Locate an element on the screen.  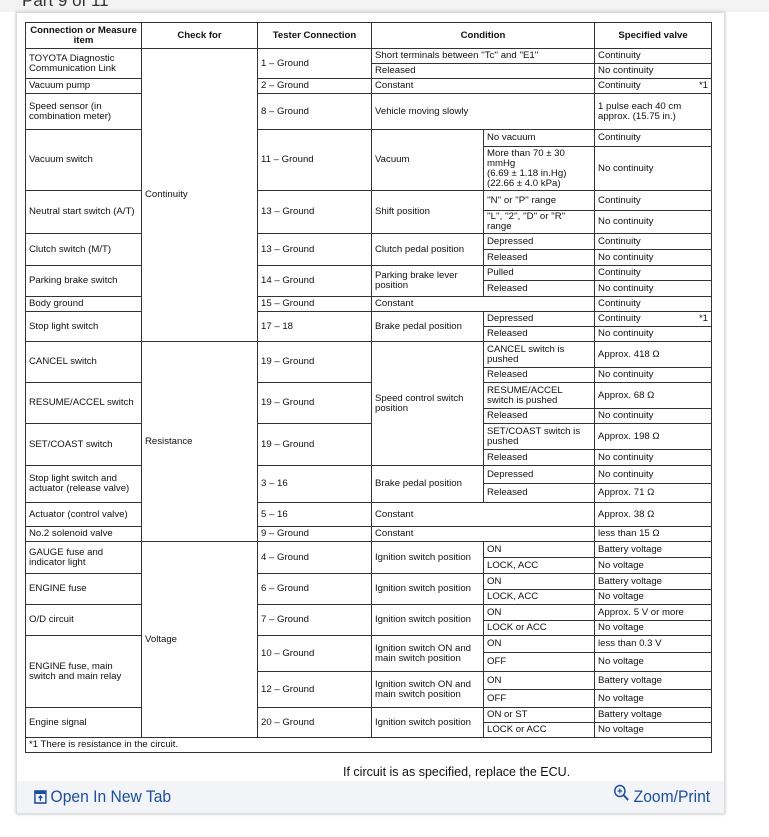
tester-text: 4 – Ground is located at coordinates (285, 557).